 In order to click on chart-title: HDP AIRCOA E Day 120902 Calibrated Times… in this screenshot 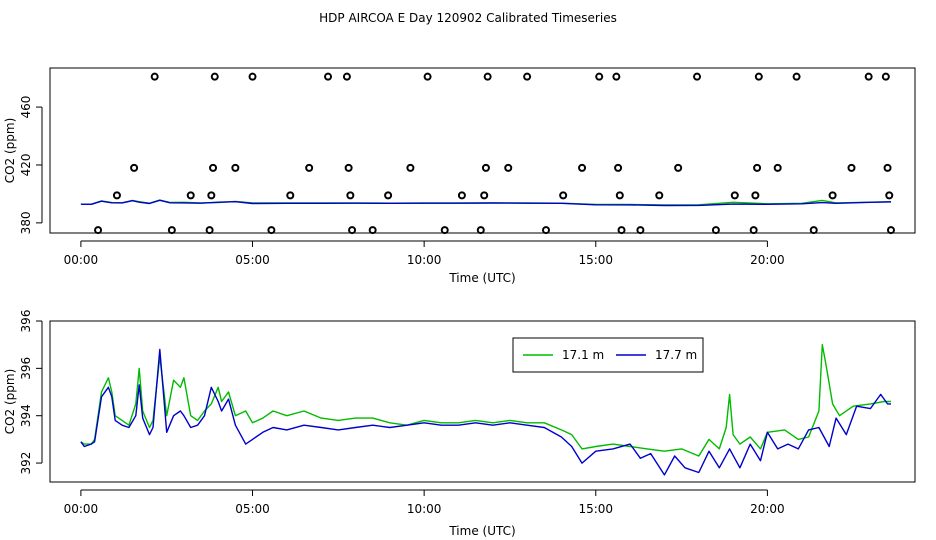, I will do `click(468, 18)`.